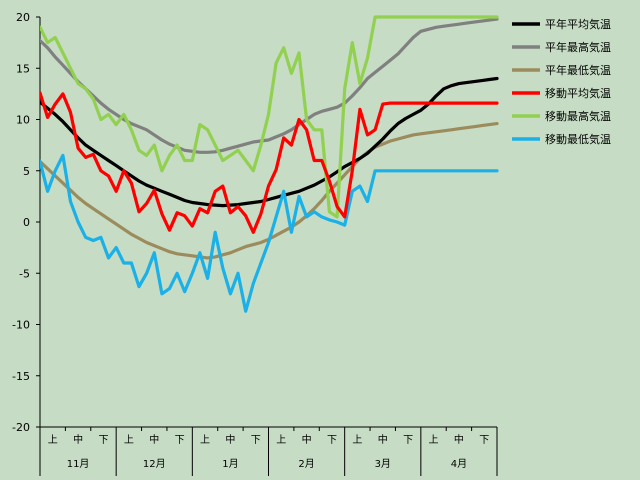 The height and width of the screenshot is (480, 640). I want to click on period-label-0-2: 下, so click(103, 440).